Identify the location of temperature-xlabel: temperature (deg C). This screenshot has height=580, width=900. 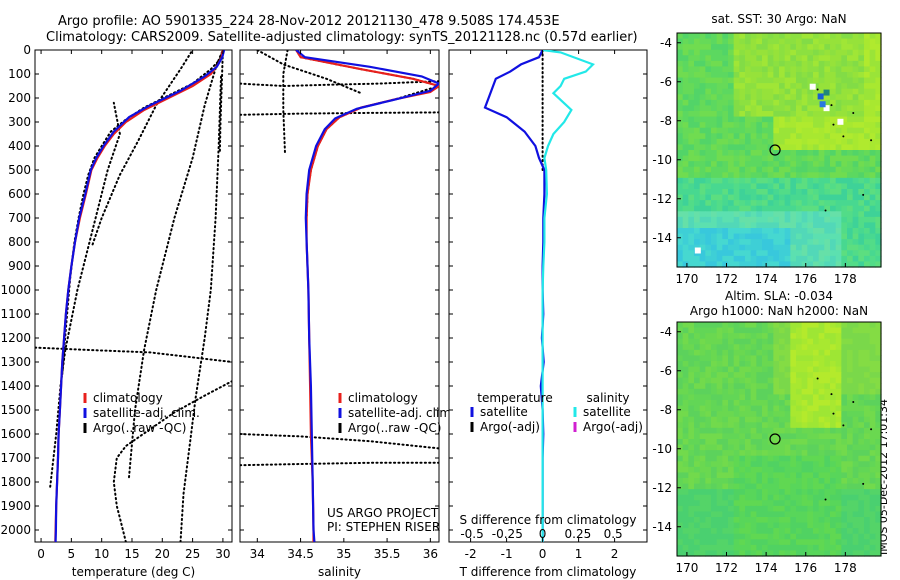
(133, 572).